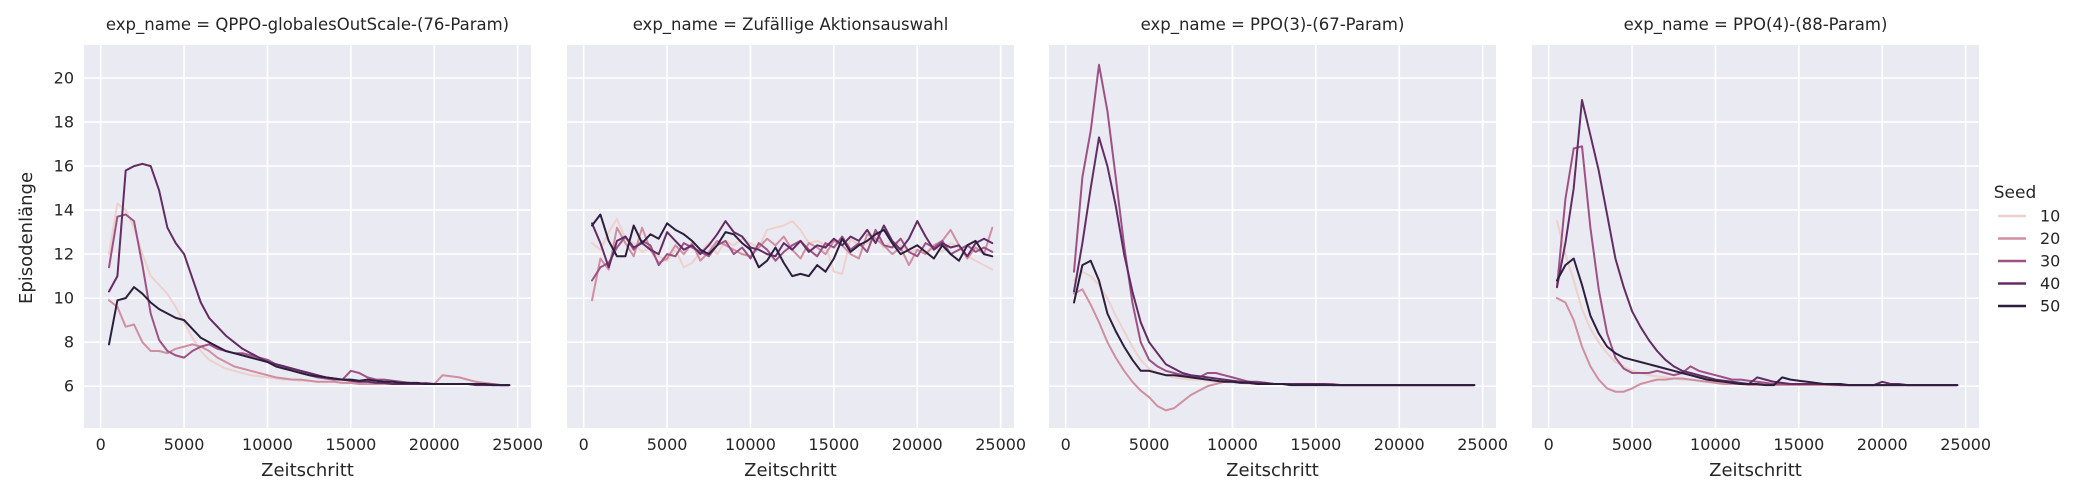 The height and width of the screenshot is (500, 2074). I want to click on y-tick-label: 14, so click(64, 210).